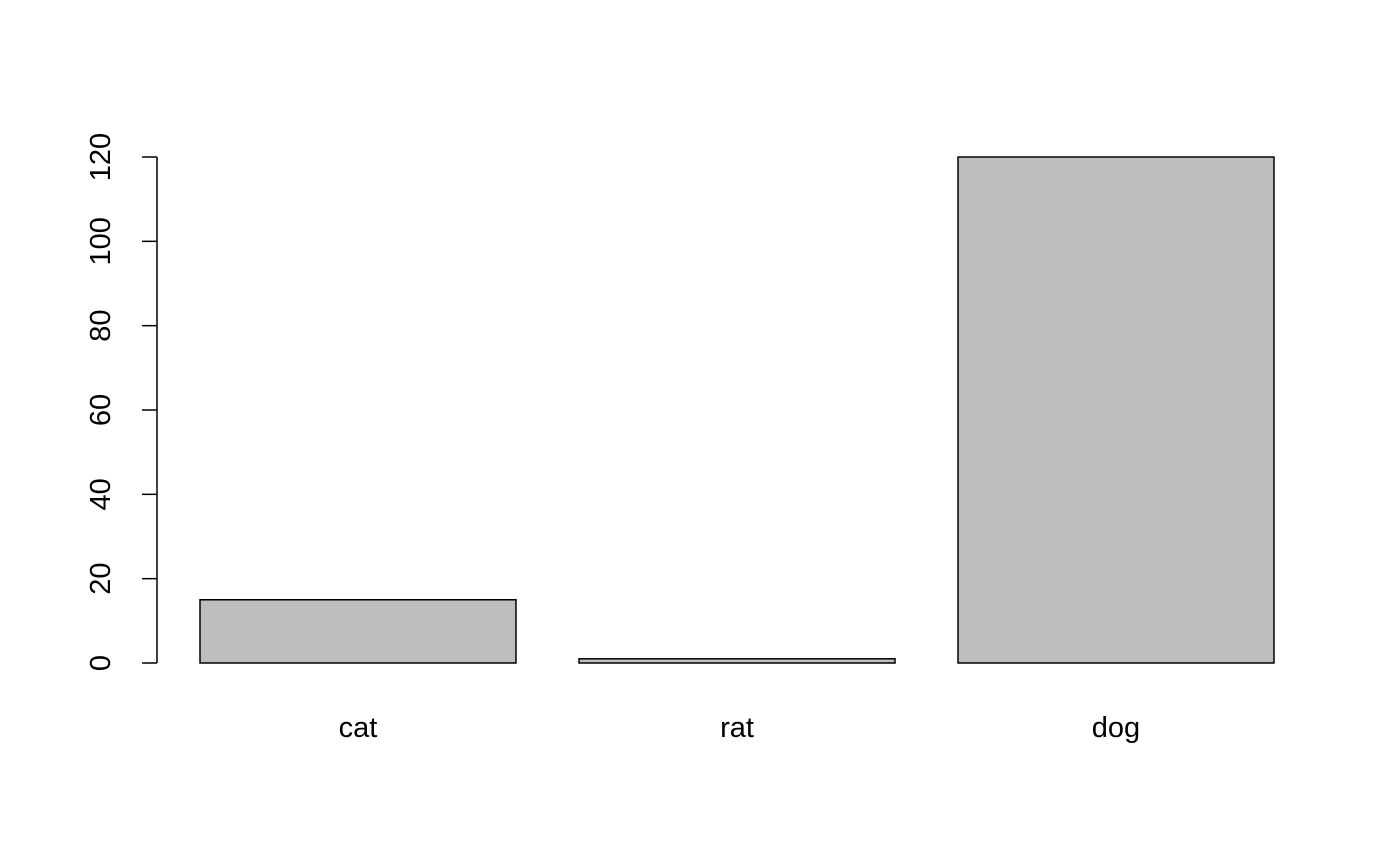 This screenshot has height=865, width=1400. I want to click on y-tick-label: 100, so click(101, 241).